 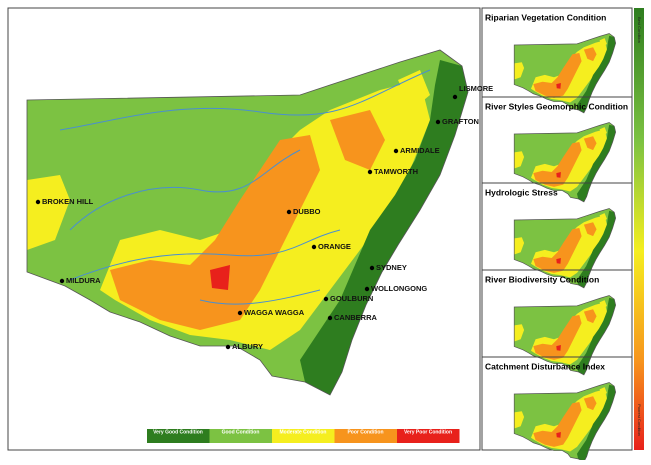 I want to click on city-label: CANBERRA, so click(x=356, y=317).